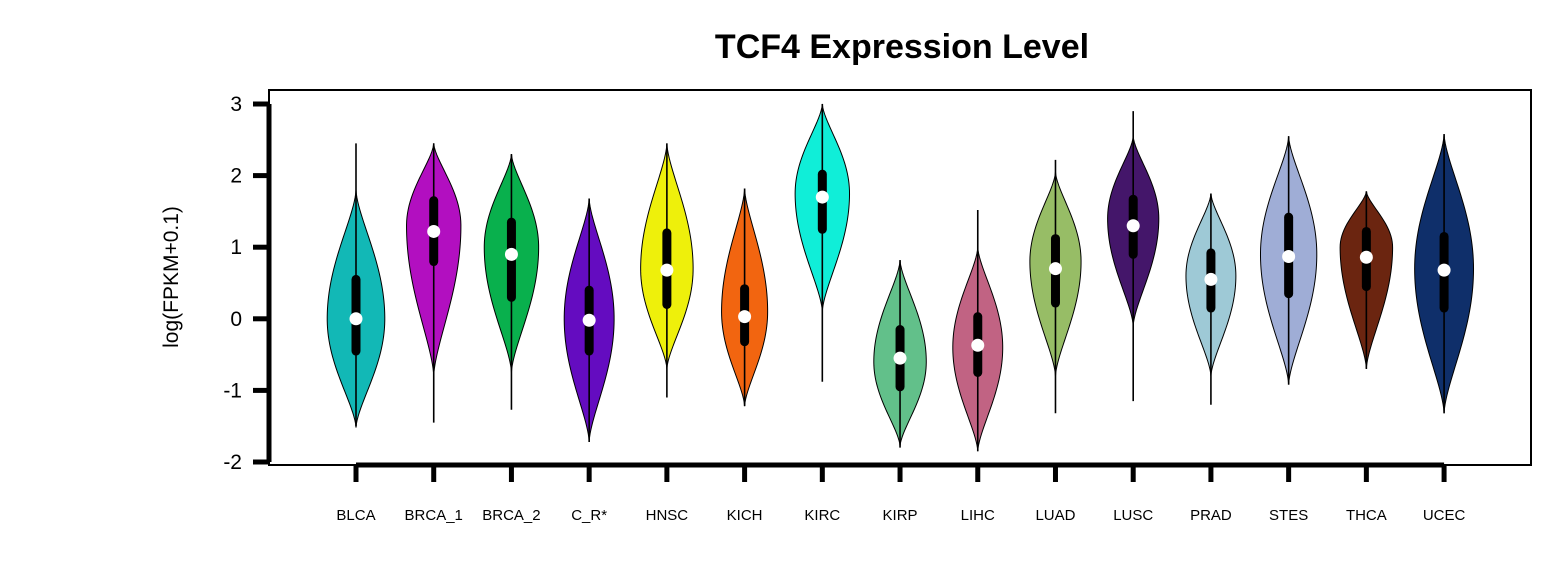 The width and height of the screenshot is (1560, 586). What do you see at coordinates (236, 104) in the screenshot?
I see `y-tick-label: 3` at bounding box center [236, 104].